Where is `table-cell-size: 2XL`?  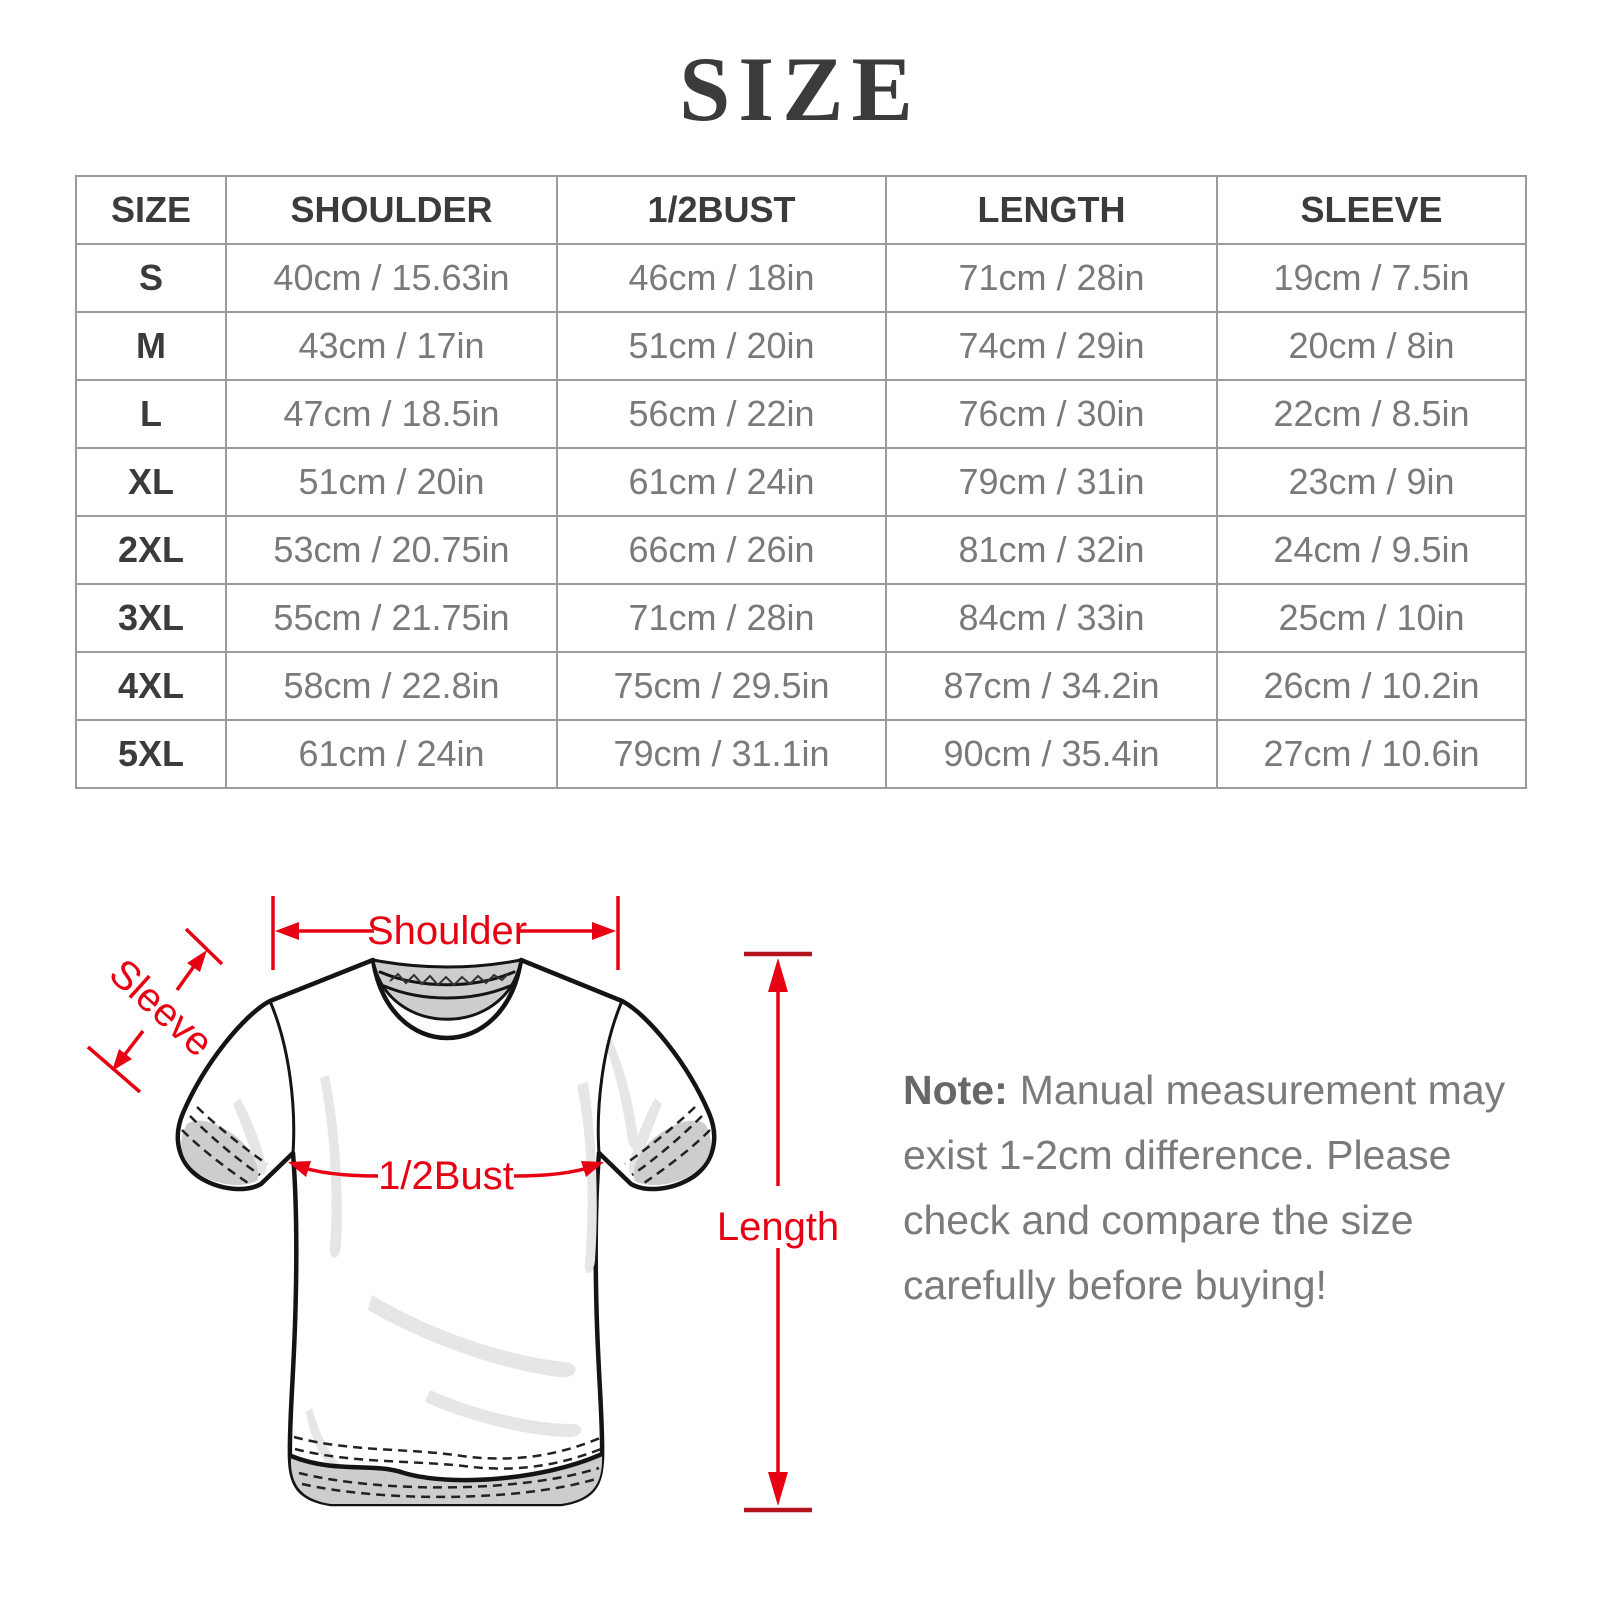
table-cell-size: 2XL is located at coordinates (151, 550).